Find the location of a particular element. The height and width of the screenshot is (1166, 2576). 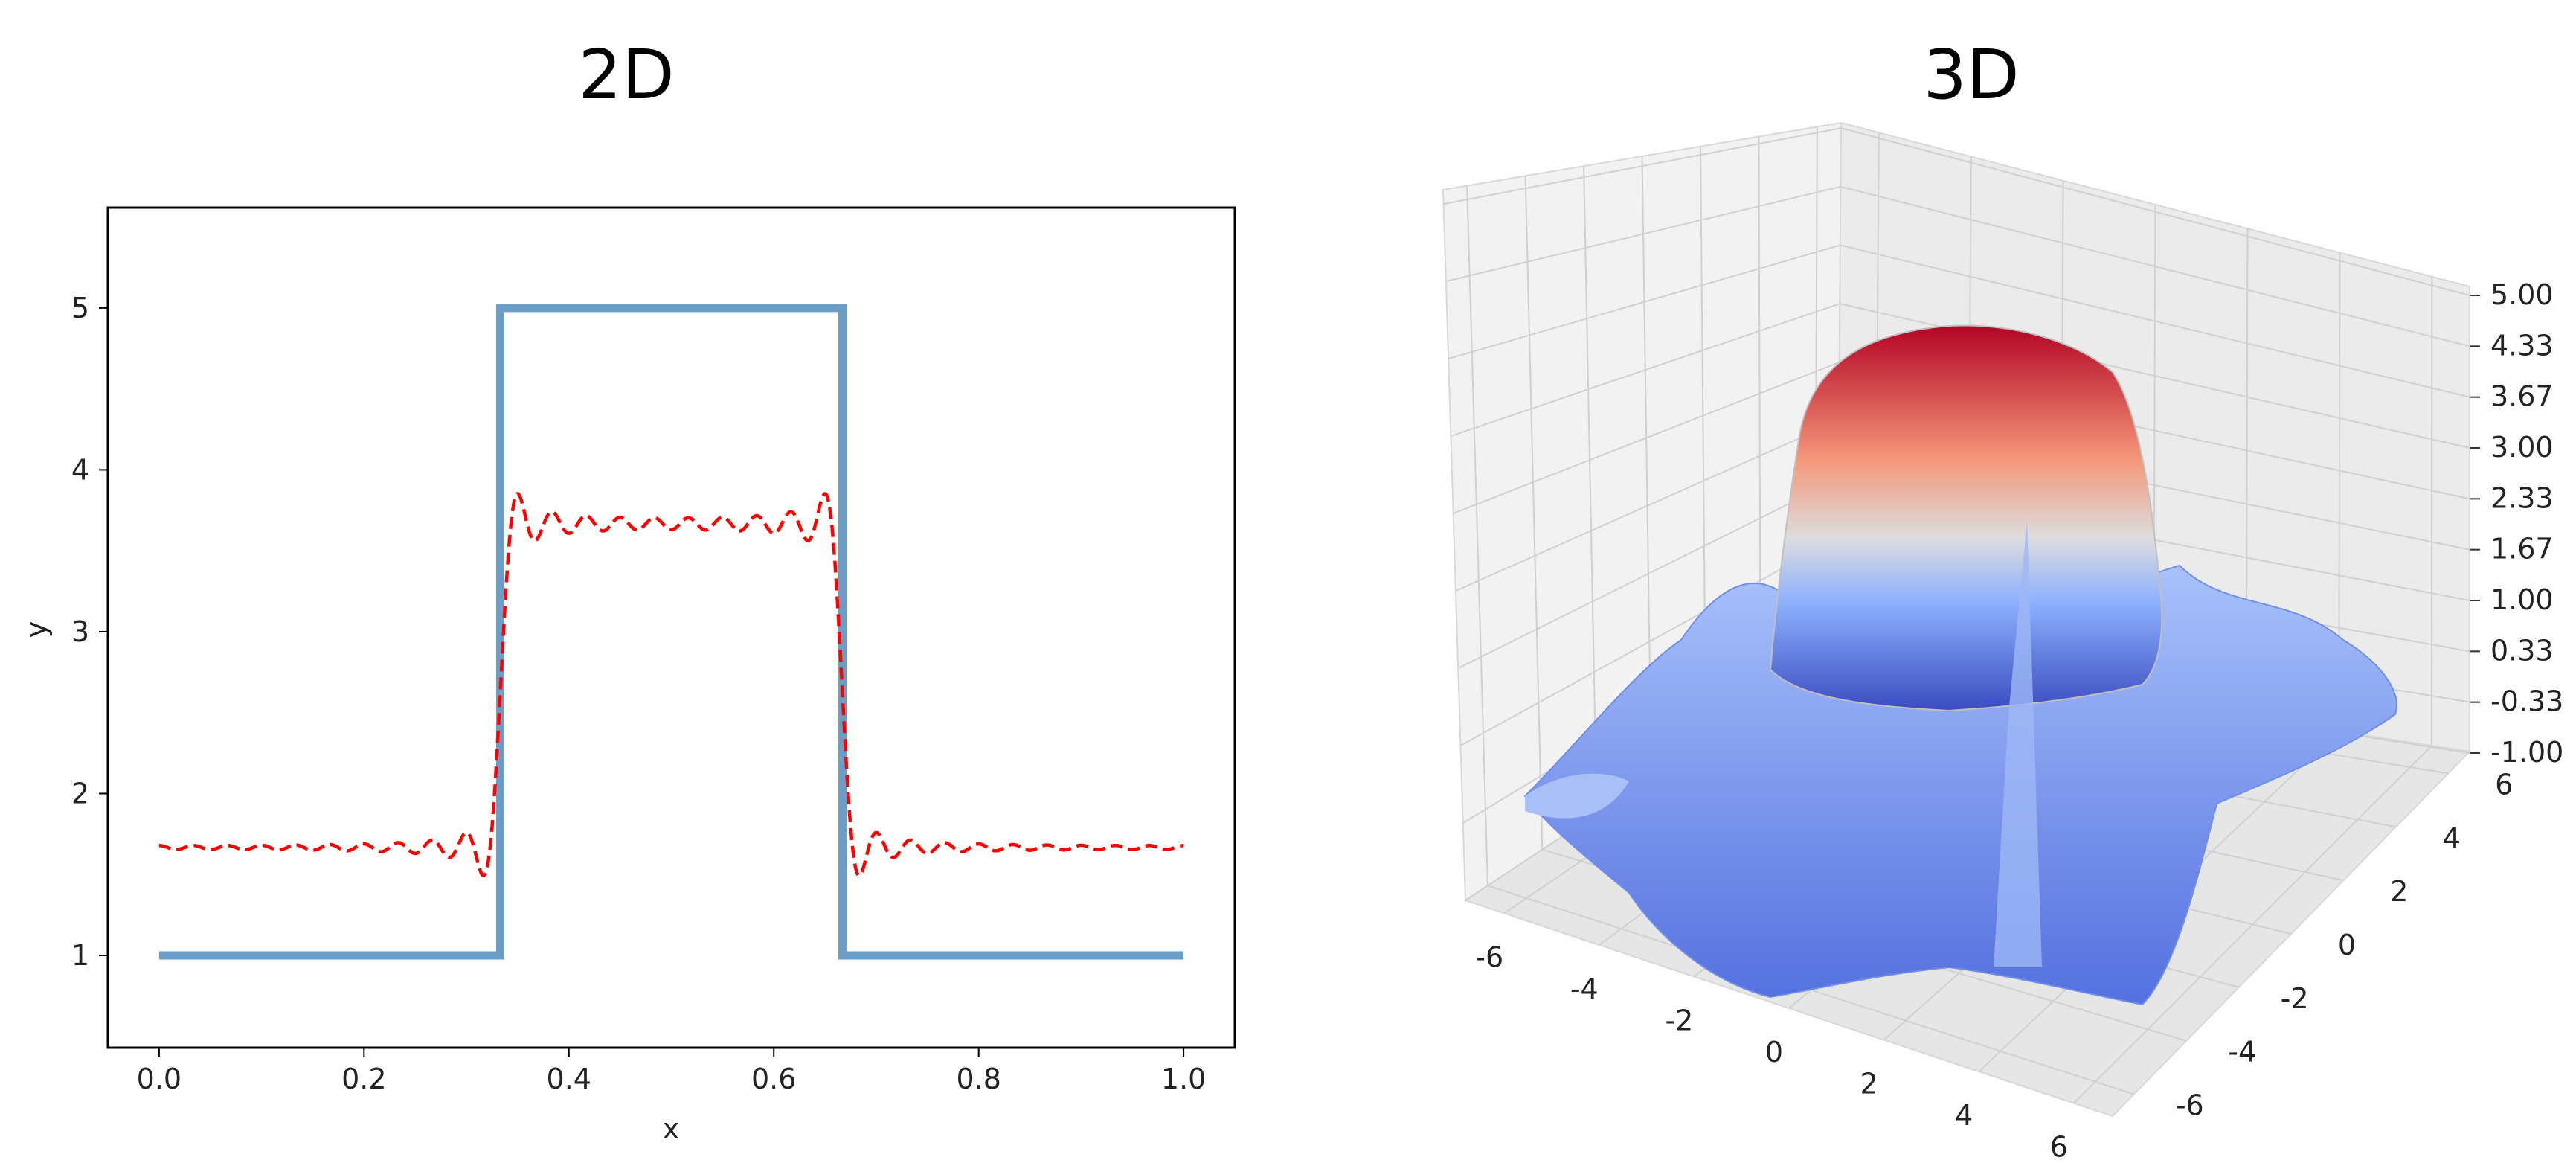

xtick-label: 0.0 is located at coordinates (159, 1079).